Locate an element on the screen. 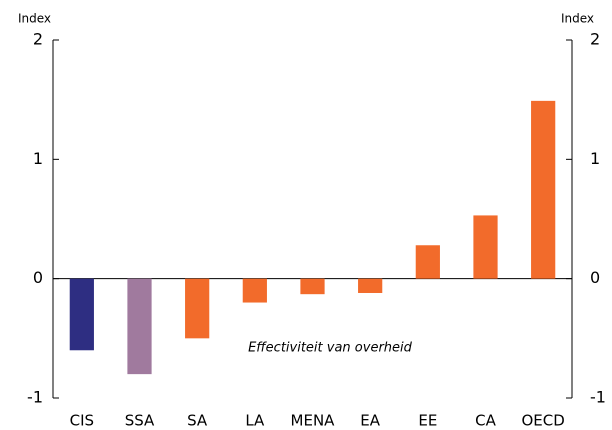 The height and width of the screenshot is (430, 612). y-tick-label: 2 is located at coordinates (38, 39).